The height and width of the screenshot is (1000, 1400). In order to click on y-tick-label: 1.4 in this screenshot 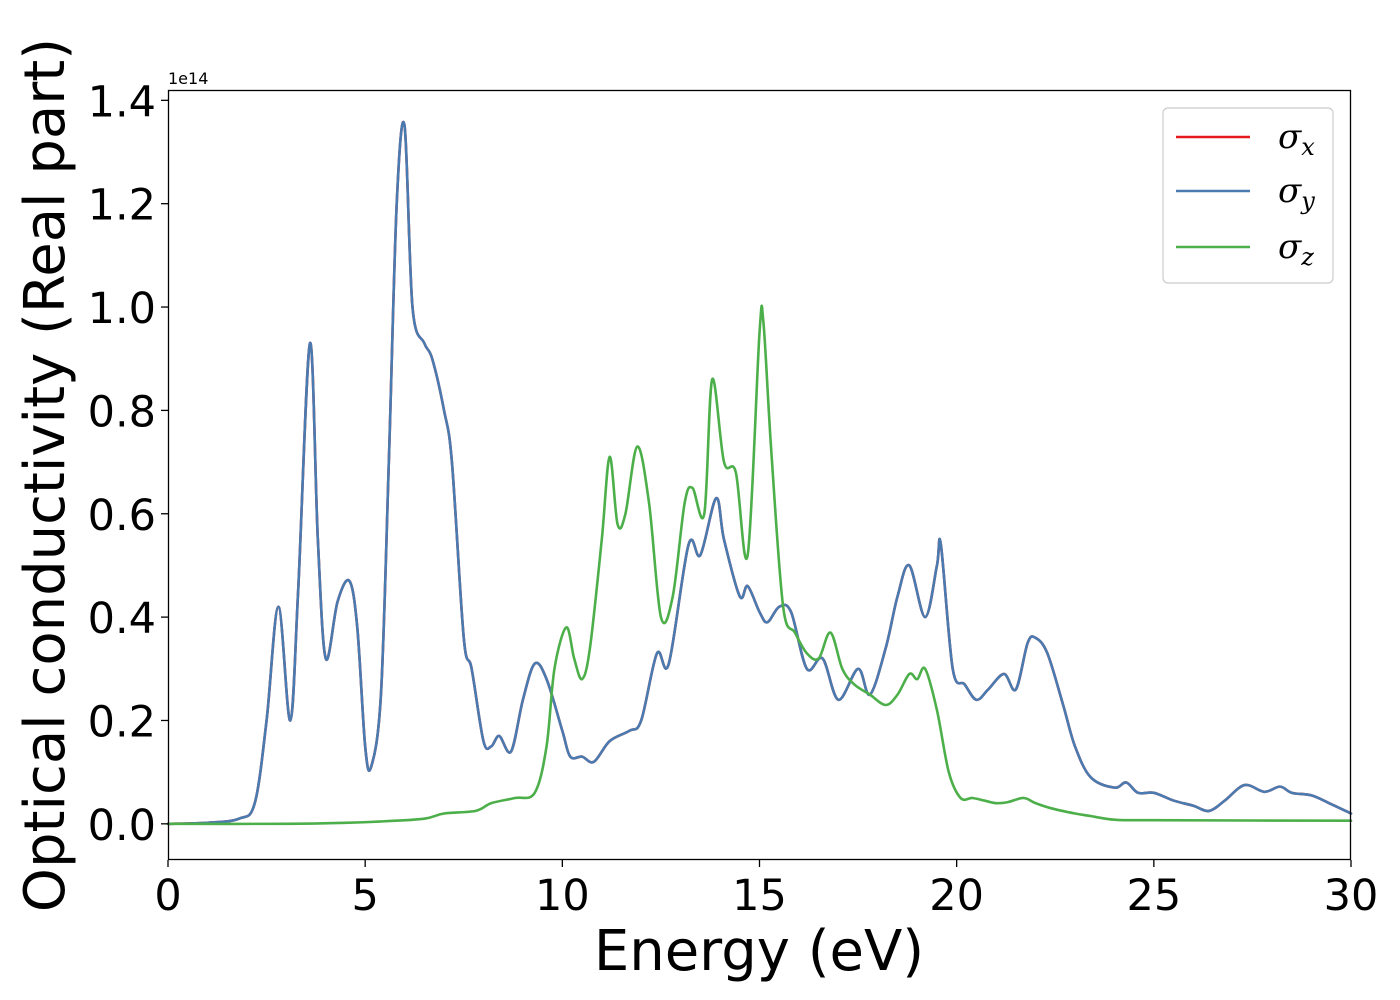, I will do `click(122, 102)`.